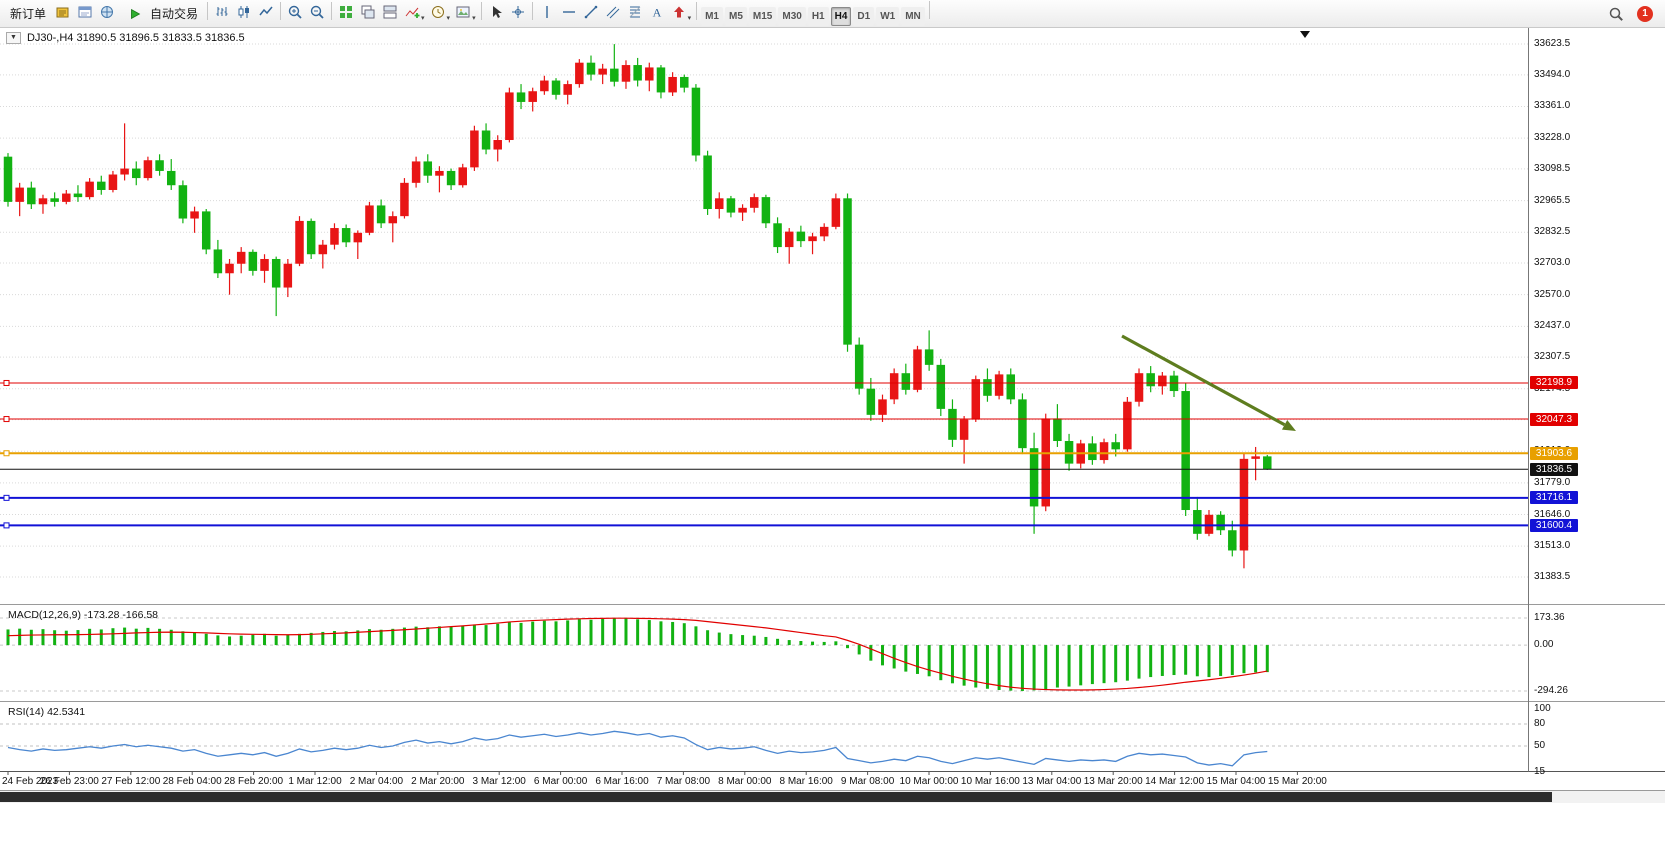 This screenshot has width=1665, height=844. I want to click on timeframe-m15: M15, so click(762, 16).